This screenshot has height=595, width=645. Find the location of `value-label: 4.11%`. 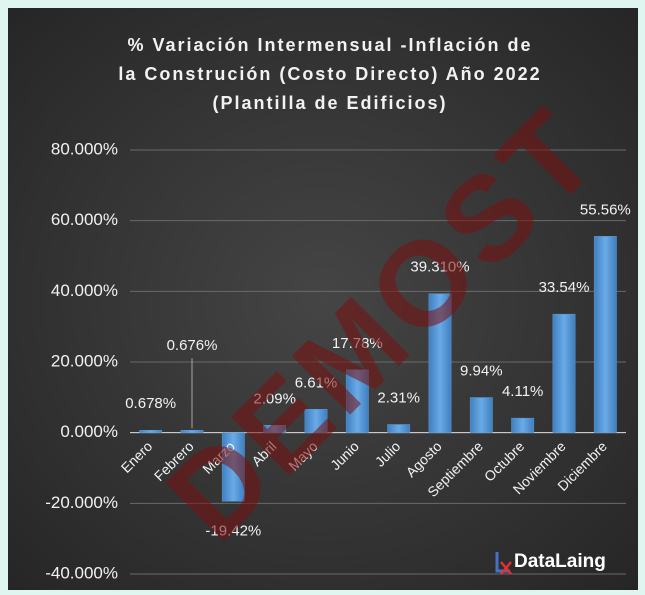

value-label: 4.11% is located at coordinates (522, 391).